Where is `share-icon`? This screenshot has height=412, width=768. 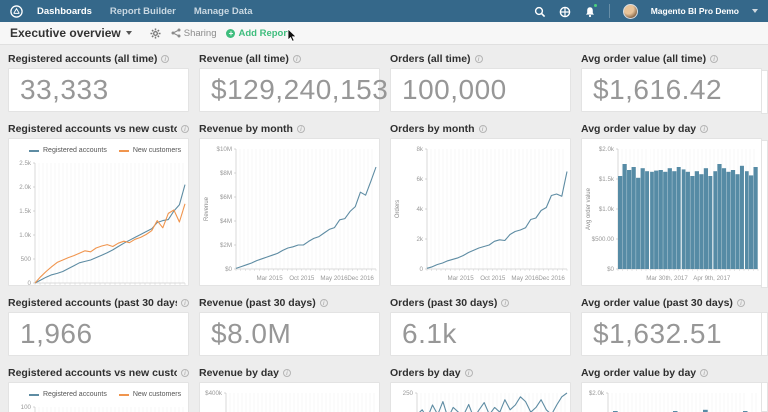
share-icon is located at coordinates (176, 33).